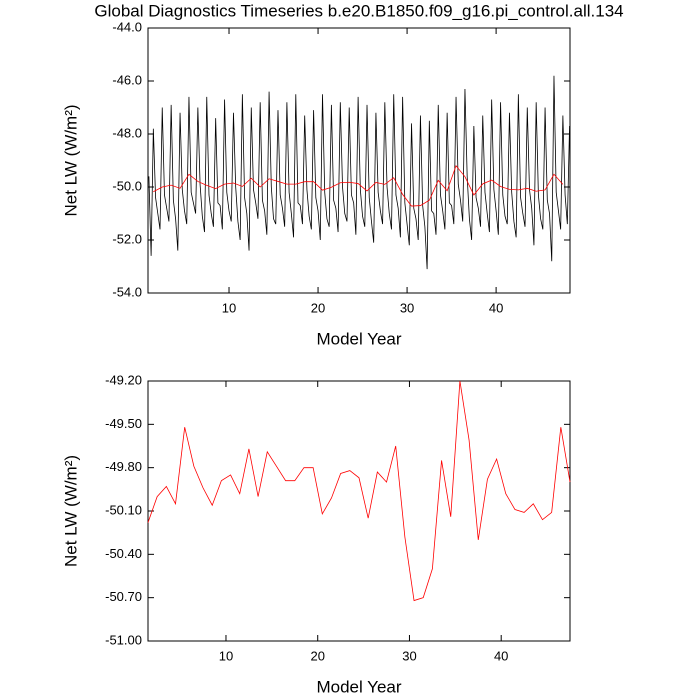  What do you see at coordinates (123, 553) in the screenshot?
I see `y-tick-label: -50.40` at bounding box center [123, 553].